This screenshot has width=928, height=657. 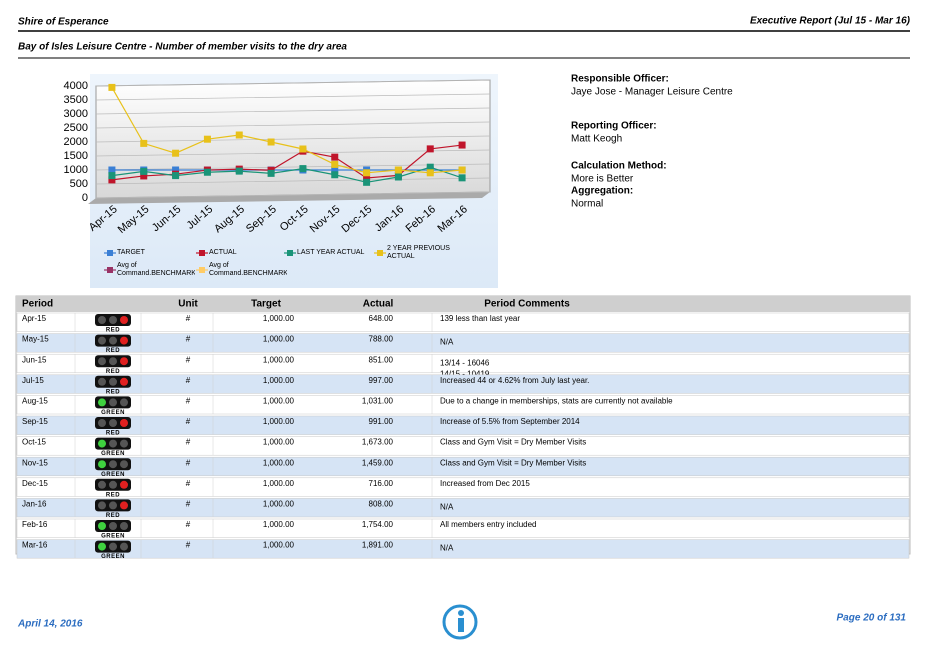 I want to click on info-value: Jaye Jose - Manager Leisure Centre, so click(x=652, y=92).